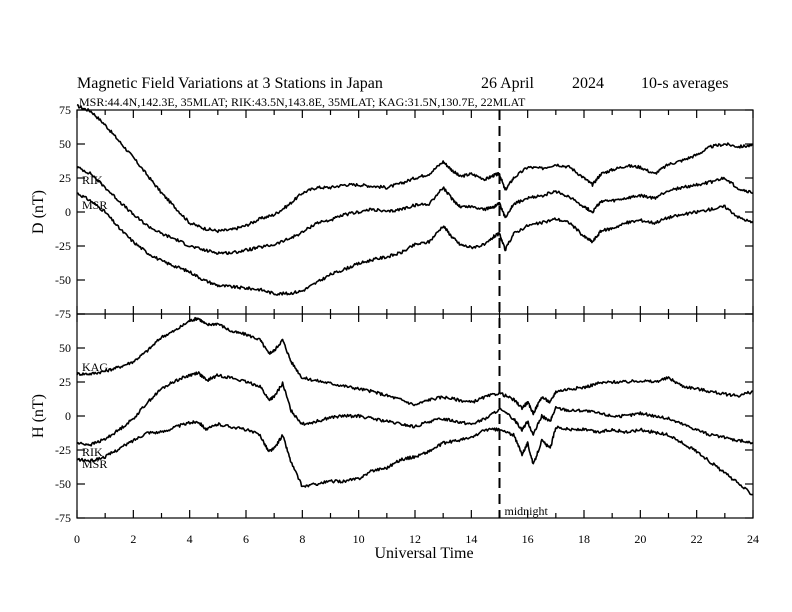 This screenshot has width=792, height=612. Describe the element at coordinates (77, 539) in the screenshot. I see `x-tick-label: 0` at that location.